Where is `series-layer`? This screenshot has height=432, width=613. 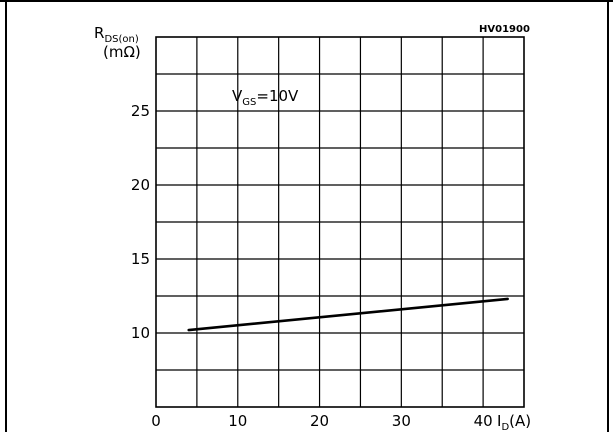 series-layer is located at coordinates (348, 314).